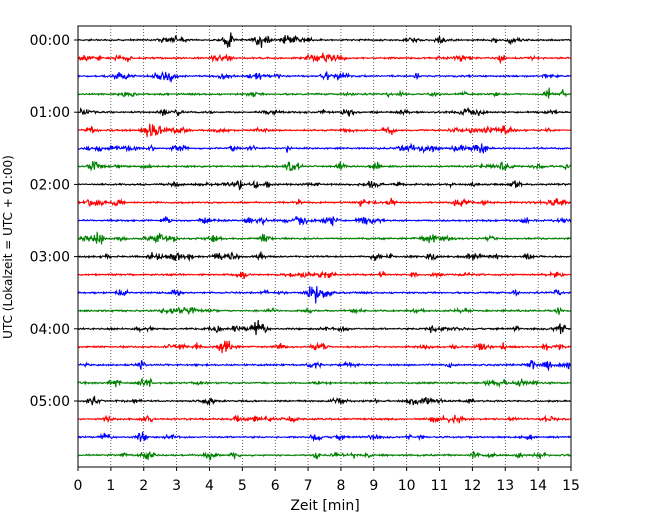 Image resolution: width=650 pixels, height=520 pixels. I want to click on y-axis-label: UTC (Lokalzeit = UTC + 01:00), so click(8, 247).